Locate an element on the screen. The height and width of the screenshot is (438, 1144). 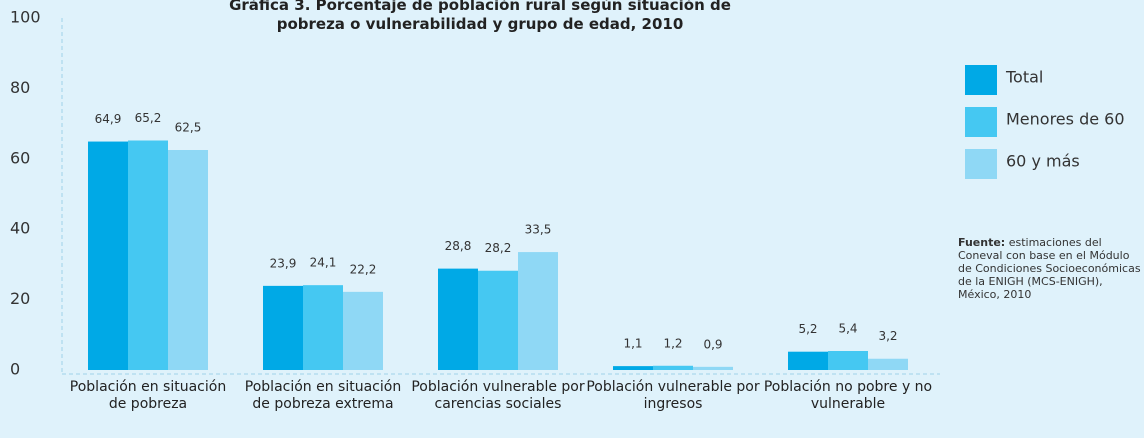
value-label: 33,5 is located at coordinates (538, 230).